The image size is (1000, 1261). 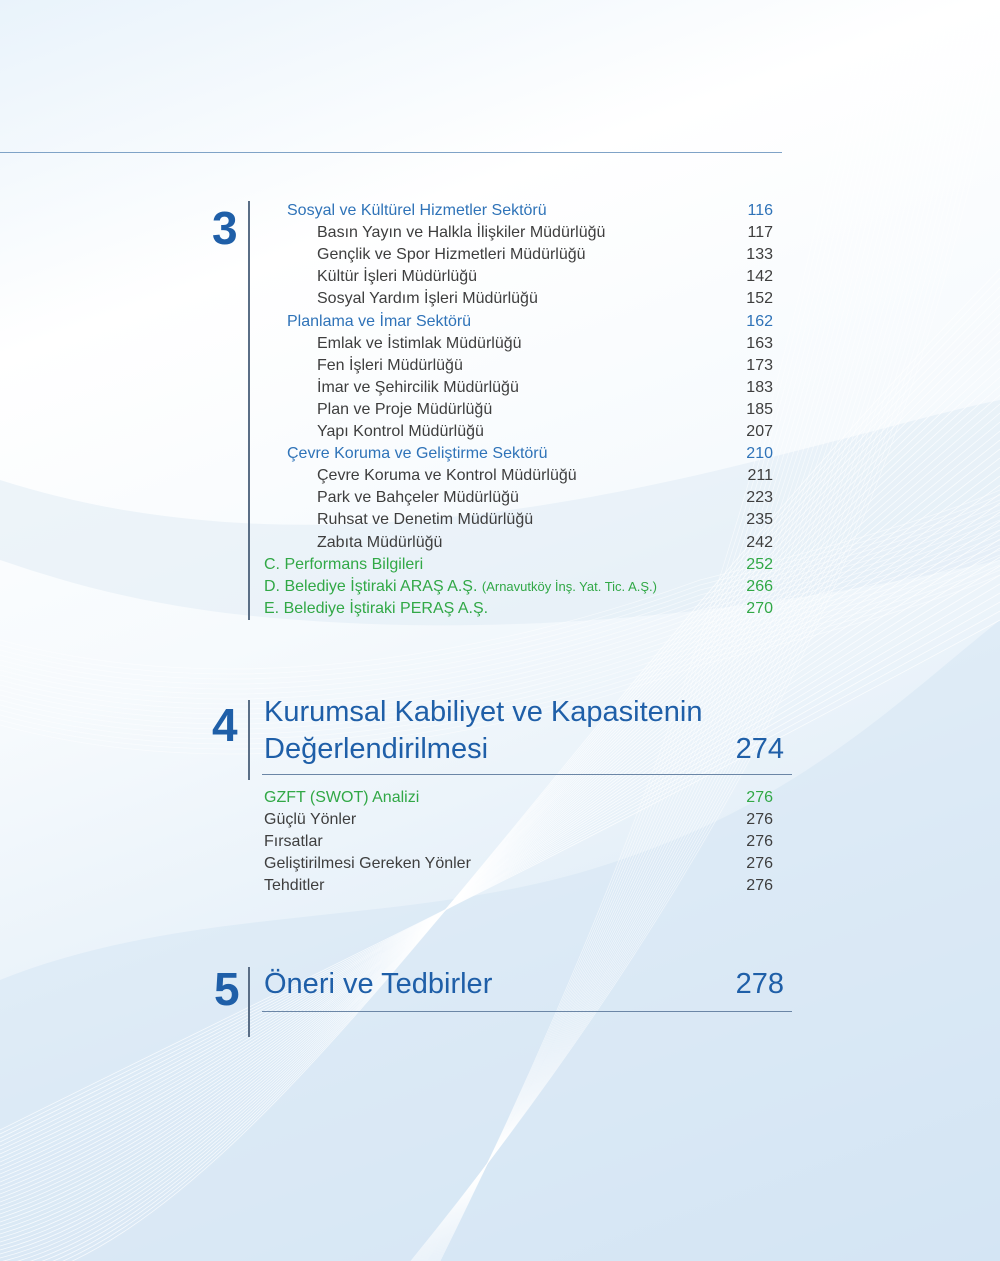 I want to click on toc-entry-label: Sosyal ve Kültürel Hizmetler Sektörü, so click(x=417, y=211).